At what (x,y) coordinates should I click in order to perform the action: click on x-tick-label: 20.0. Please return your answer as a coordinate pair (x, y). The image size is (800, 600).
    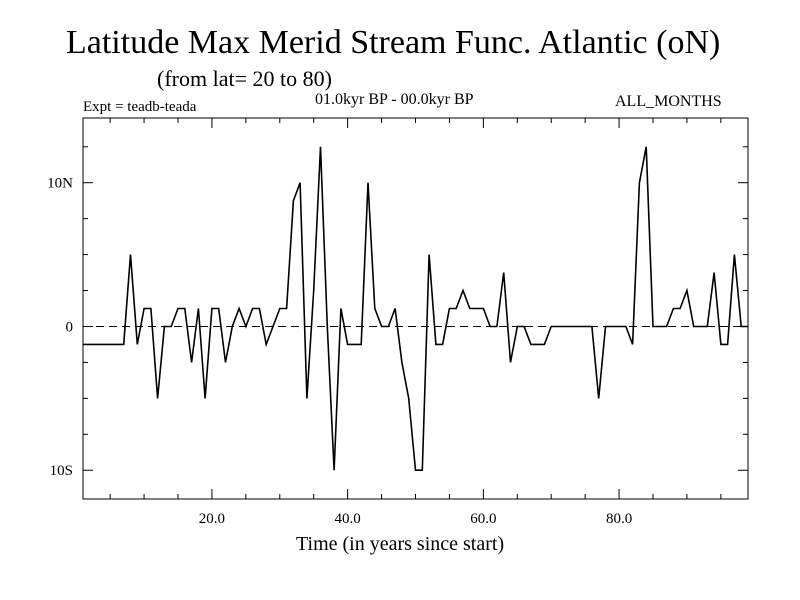
    Looking at the image, I should click on (212, 519).